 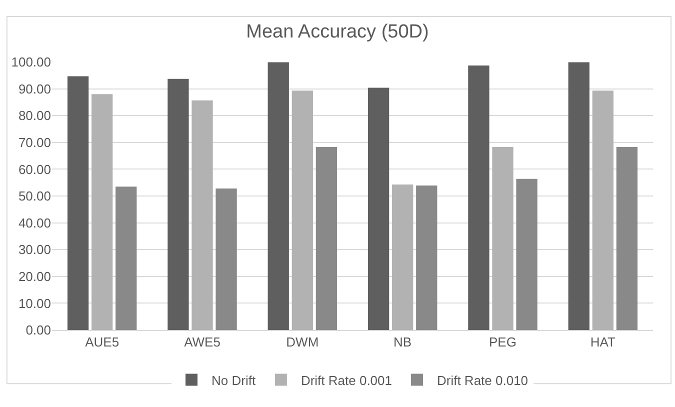 I want to click on x-tick-label: NB, so click(x=403, y=342).